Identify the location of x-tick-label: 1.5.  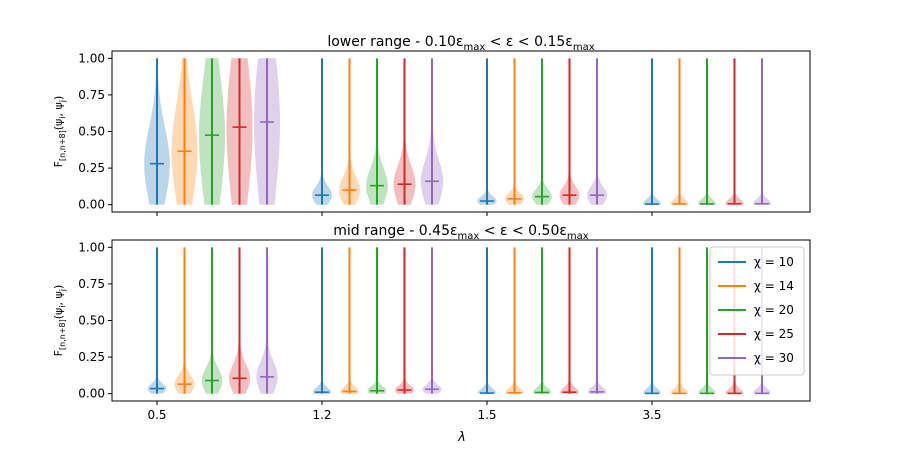
(486, 415).